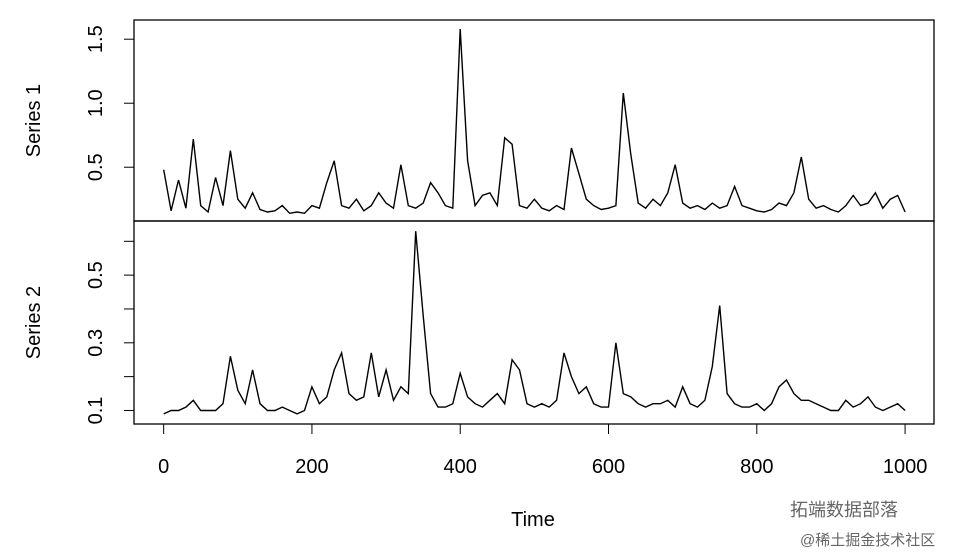 The image size is (962, 560). What do you see at coordinates (460, 467) in the screenshot?
I see `x-tick-label: 400` at bounding box center [460, 467].